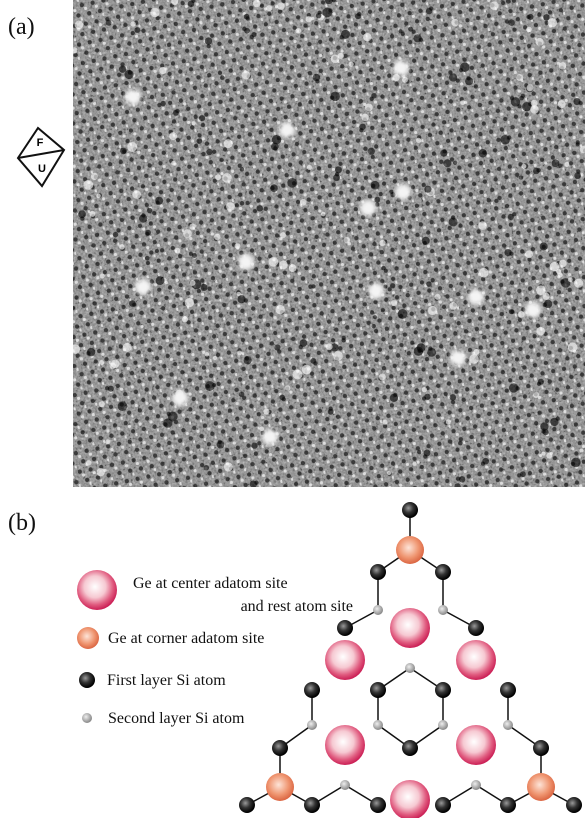 This screenshot has height=818, width=588. Describe the element at coordinates (21, 27) in the screenshot. I see `panel-label: (a)` at that location.